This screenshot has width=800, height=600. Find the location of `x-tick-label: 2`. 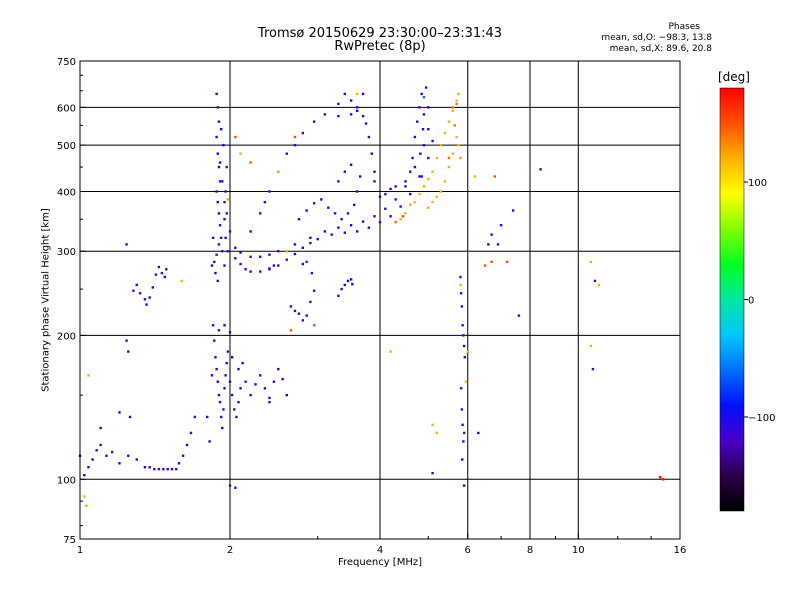

x-tick-label: 2 is located at coordinates (230, 550).